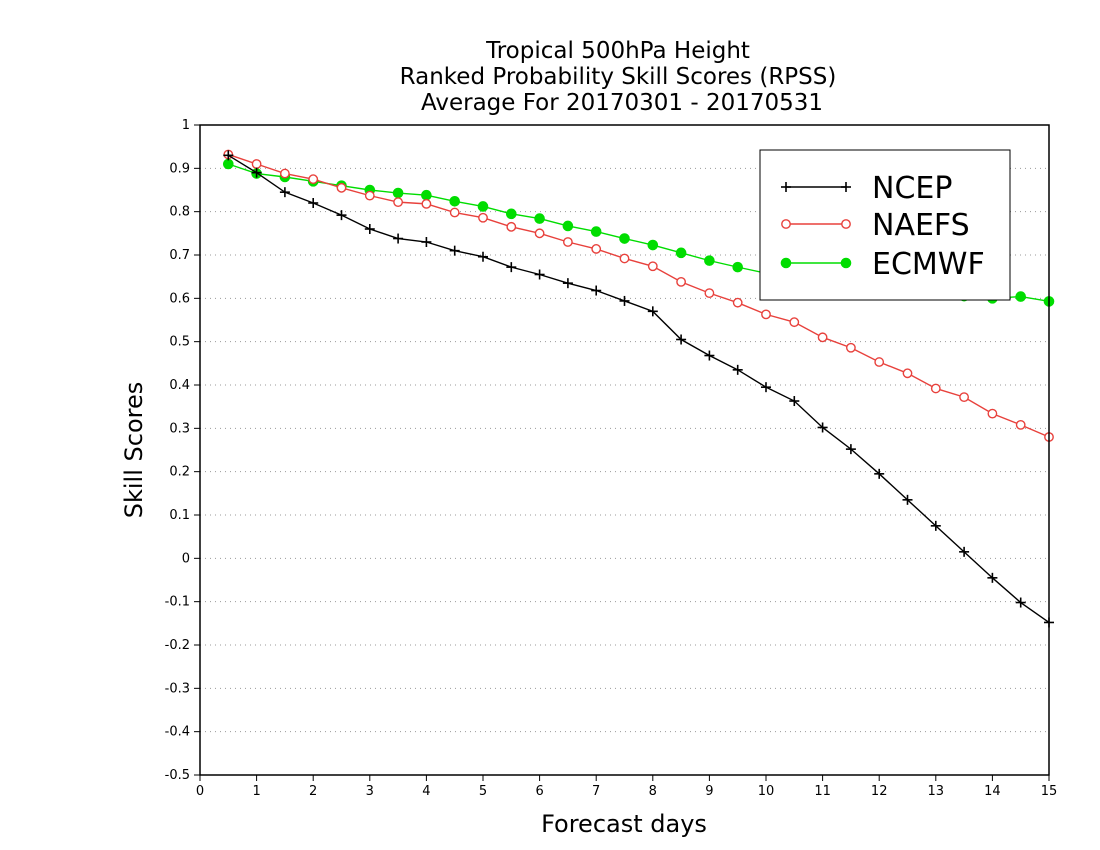 The height and width of the screenshot is (850, 1100). Describe the element at coordinates (596, 791) in the screenshot. I see `x-tick-label: 7` at that location.